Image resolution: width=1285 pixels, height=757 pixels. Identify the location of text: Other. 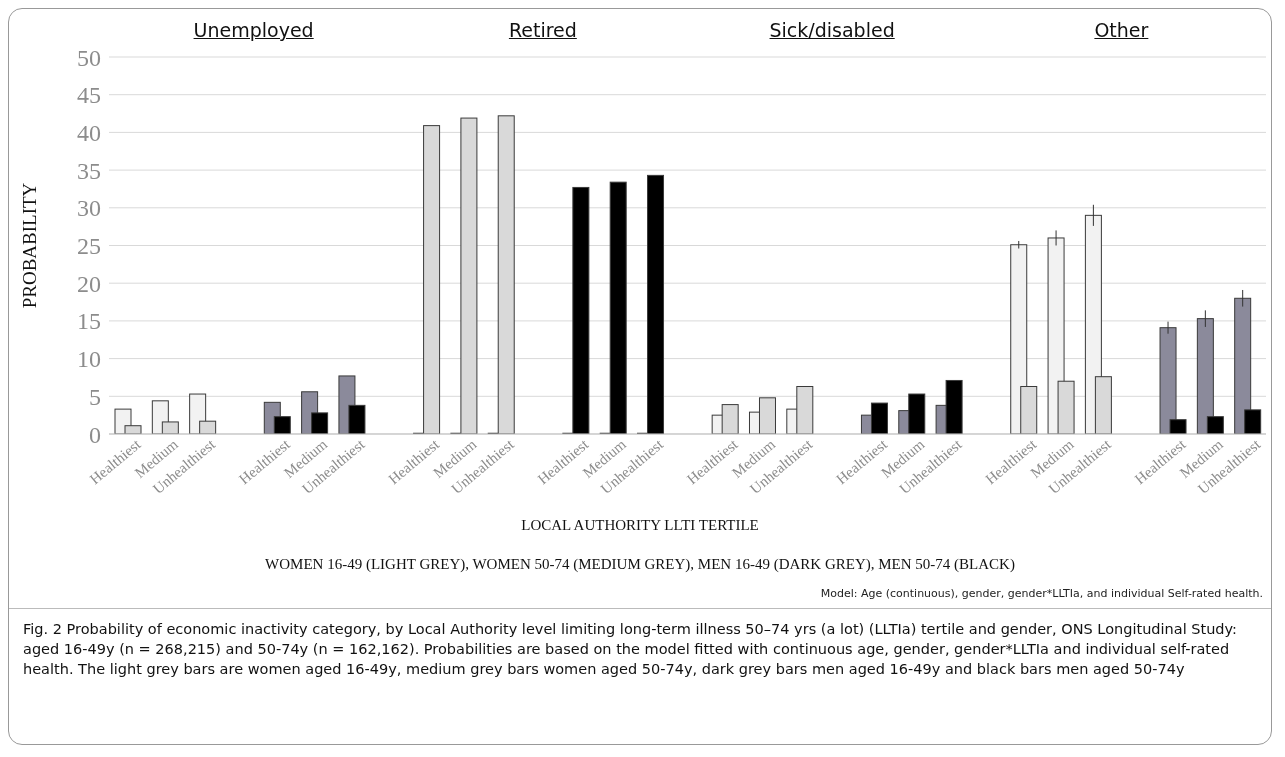
(1121, 30).